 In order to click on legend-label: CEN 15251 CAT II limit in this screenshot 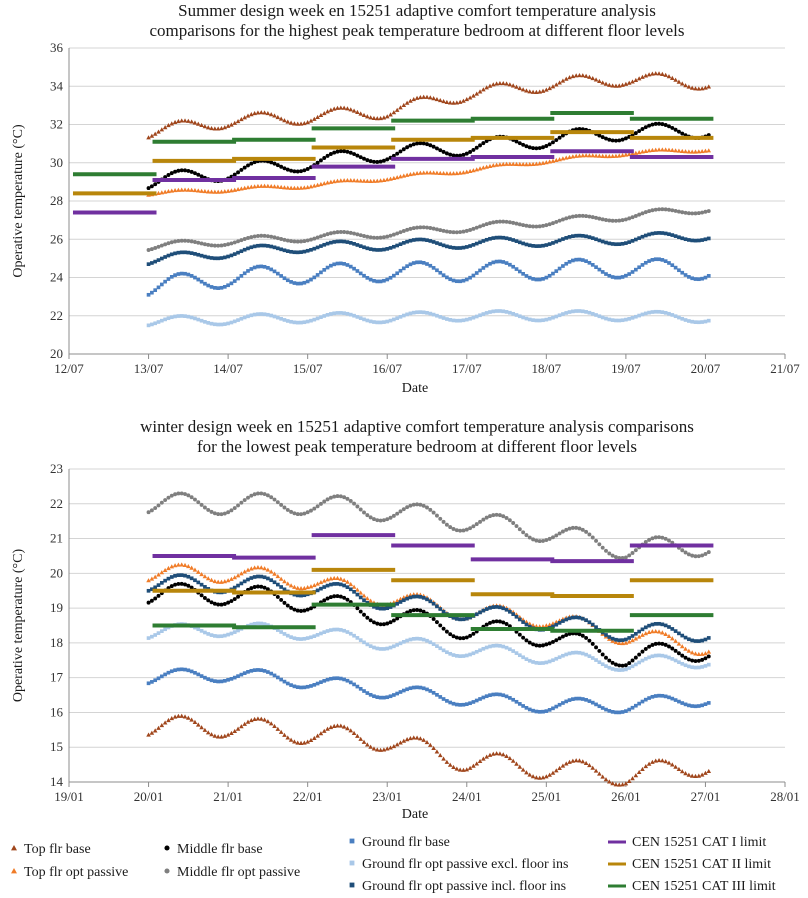, I will do `click(701, 864)`.